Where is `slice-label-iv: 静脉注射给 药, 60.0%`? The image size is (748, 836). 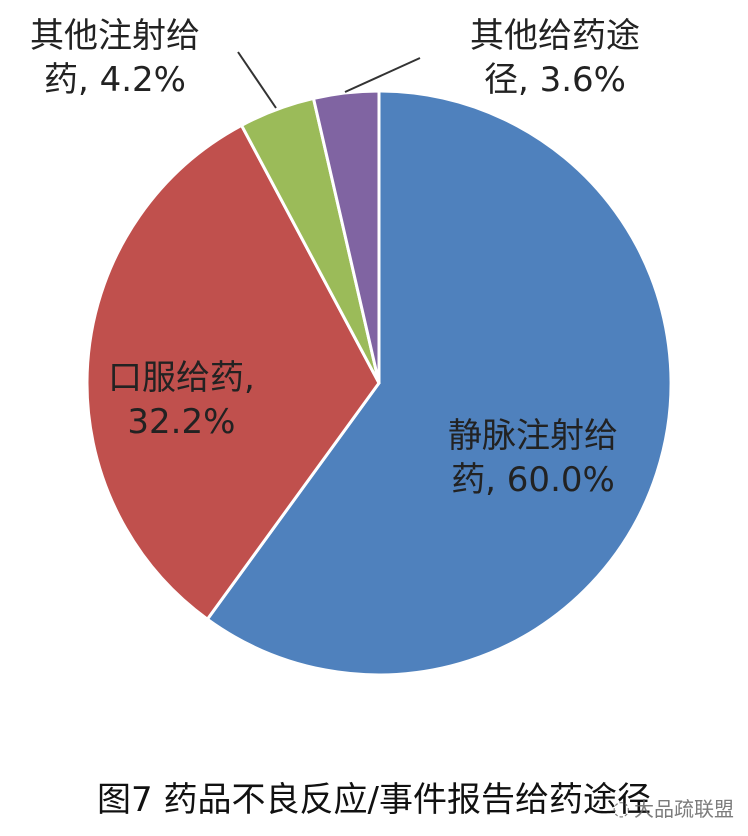 slice-label-iv: 静脉注射给 药, 60.0% is located at coordinates (533, 458).